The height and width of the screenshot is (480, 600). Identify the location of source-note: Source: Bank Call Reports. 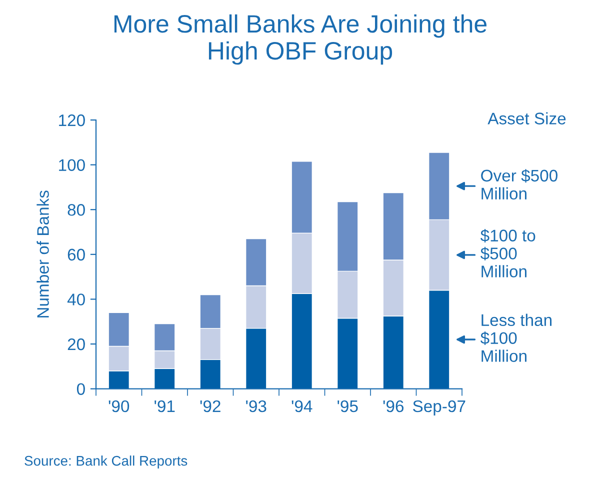
(106, 462).